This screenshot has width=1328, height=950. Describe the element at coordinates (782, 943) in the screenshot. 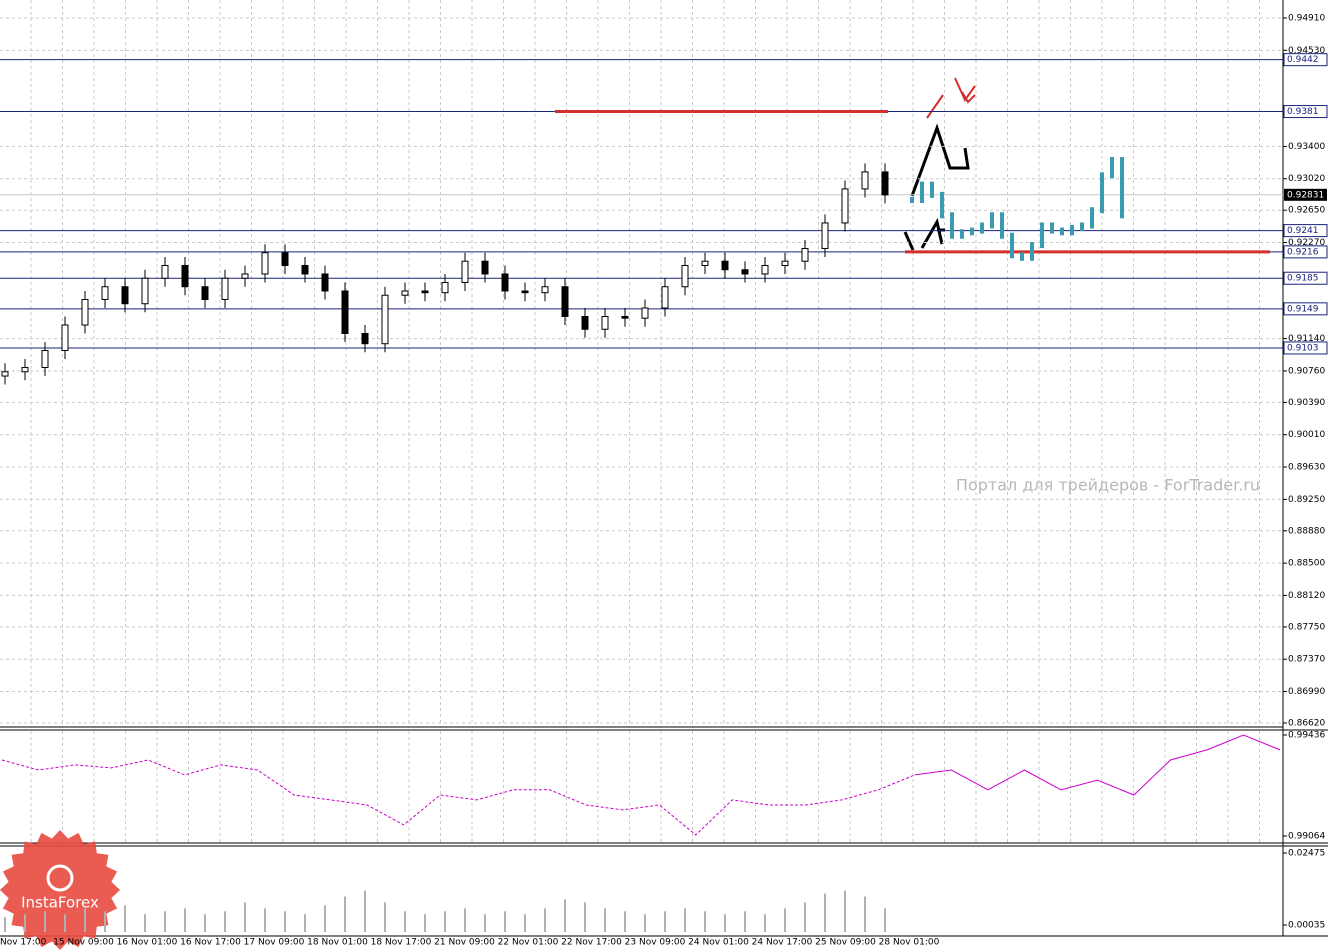

I see `x-tick-label: 24 Nov 17:00` at that location.